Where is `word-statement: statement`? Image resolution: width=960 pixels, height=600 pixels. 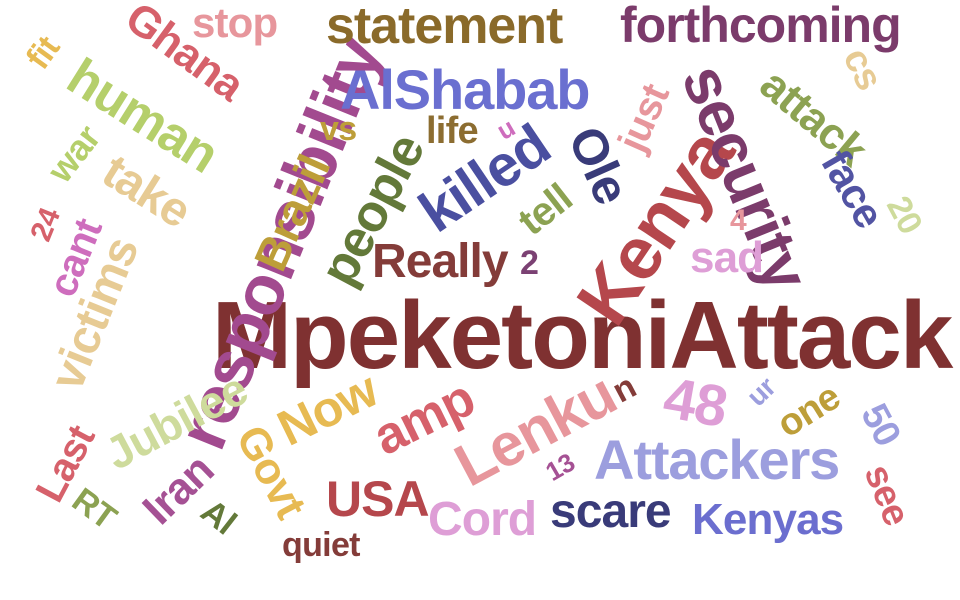
word-statement: statement is located at coordinates (444, 27).